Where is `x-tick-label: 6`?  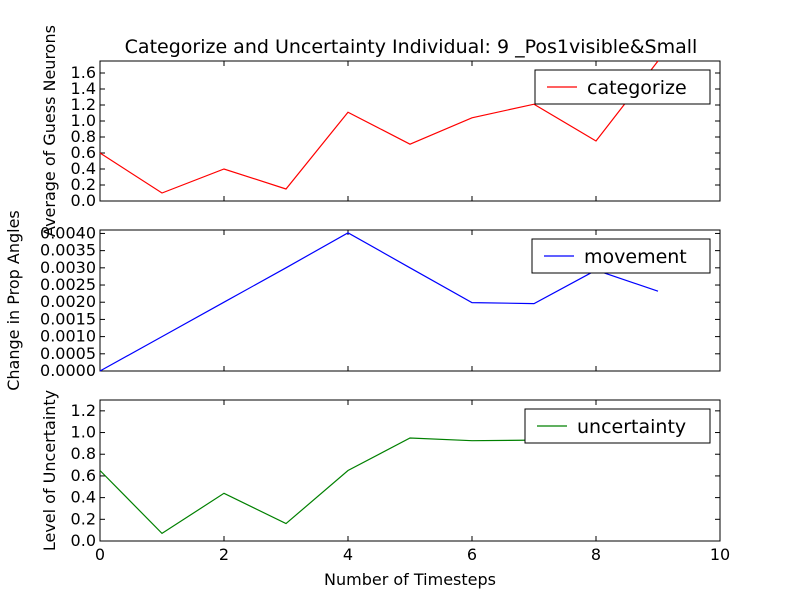 x-tick-label: 6 is located at coordinates (472, 554).